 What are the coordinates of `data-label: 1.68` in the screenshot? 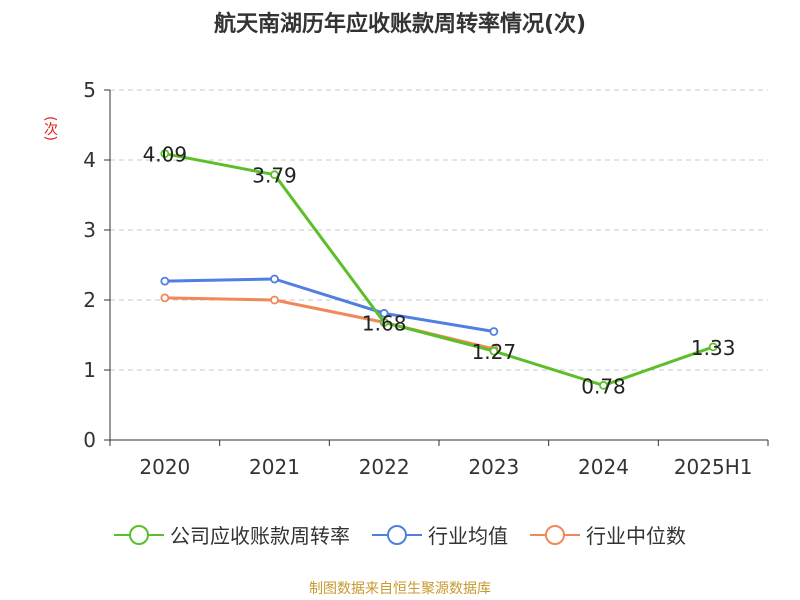 It's located at (384, 323).